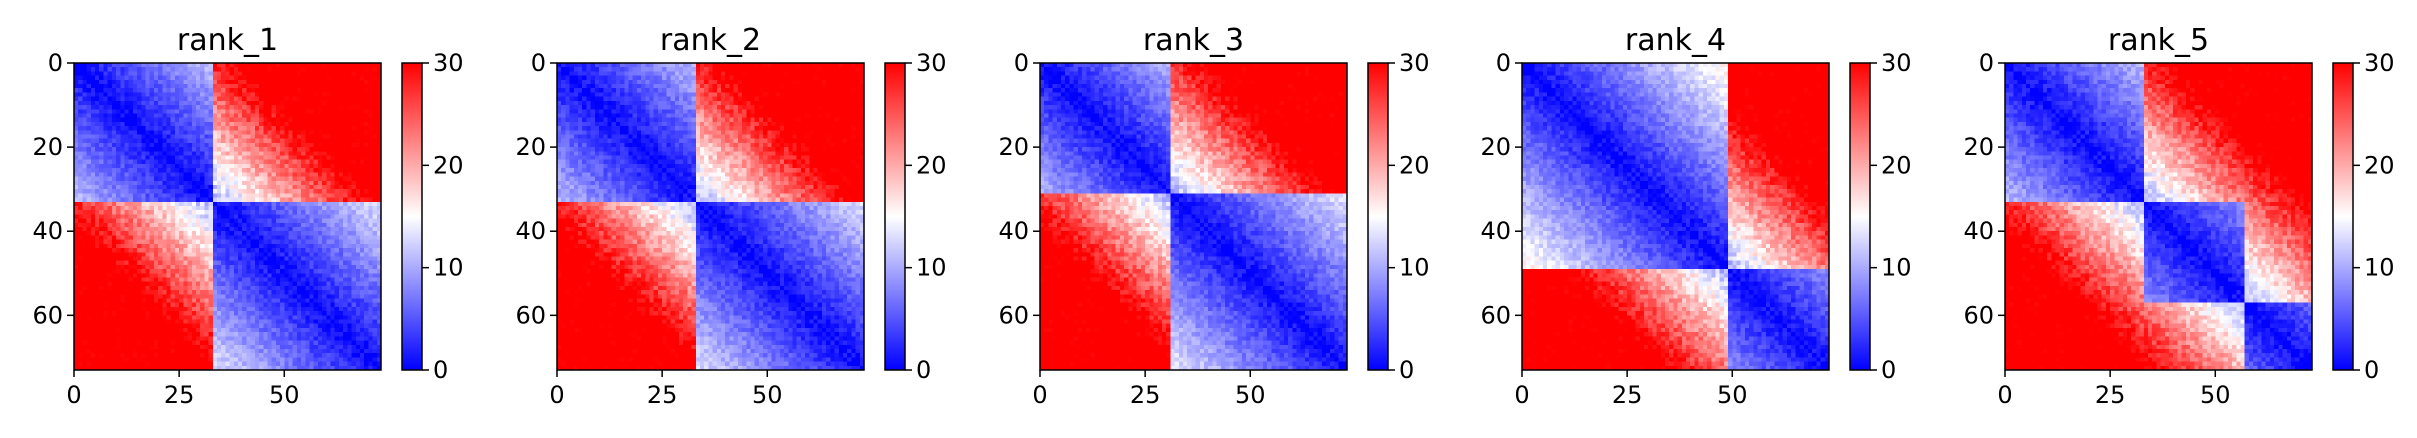  I want to click on panel-title: rank_5, so click(2158, 40).